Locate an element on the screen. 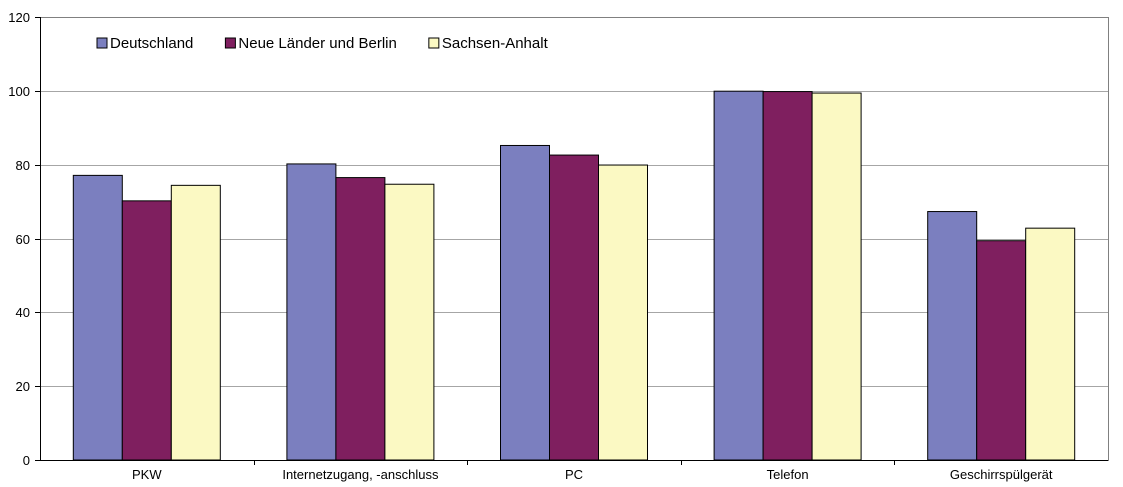  y-tick-label: 60 is located at coordinates (23, 239).